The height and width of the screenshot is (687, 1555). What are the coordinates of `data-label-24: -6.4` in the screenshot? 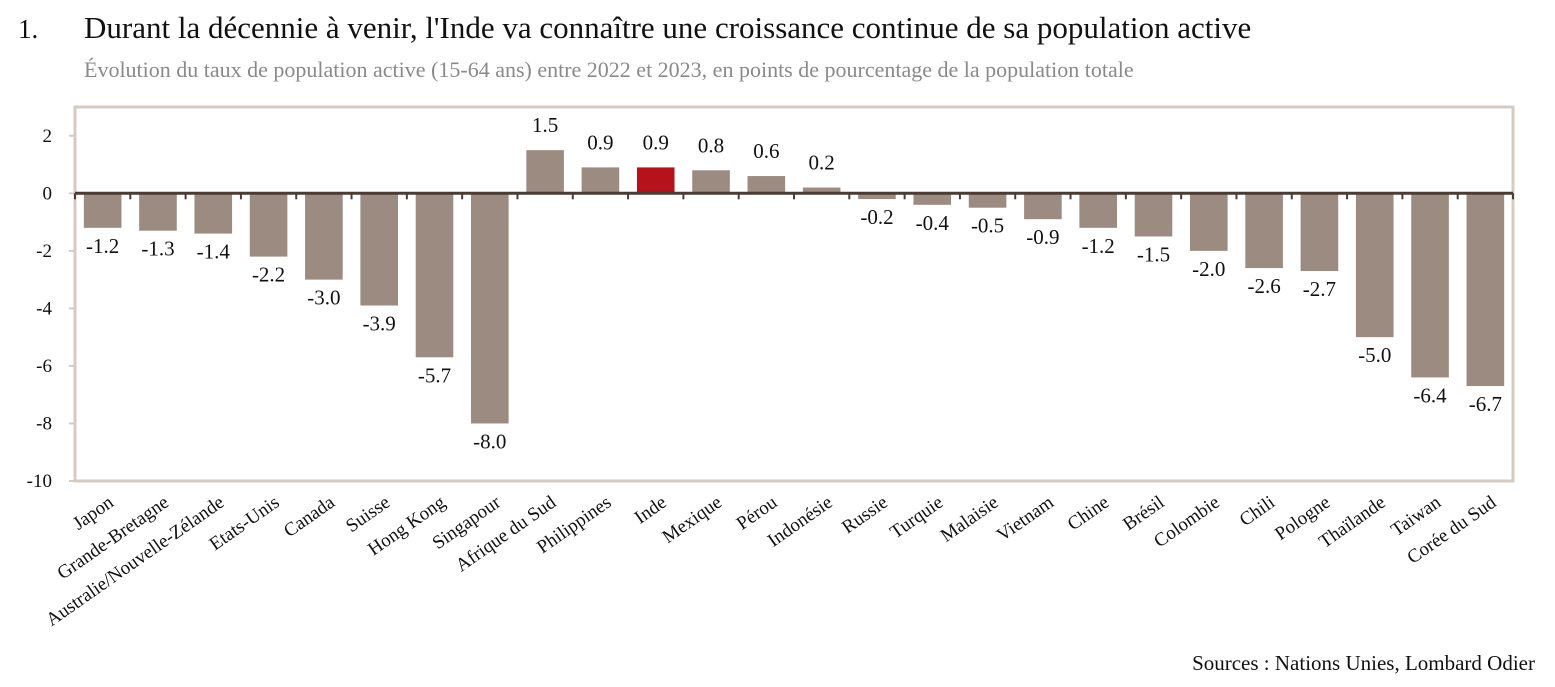 It's located at (1430, 395).